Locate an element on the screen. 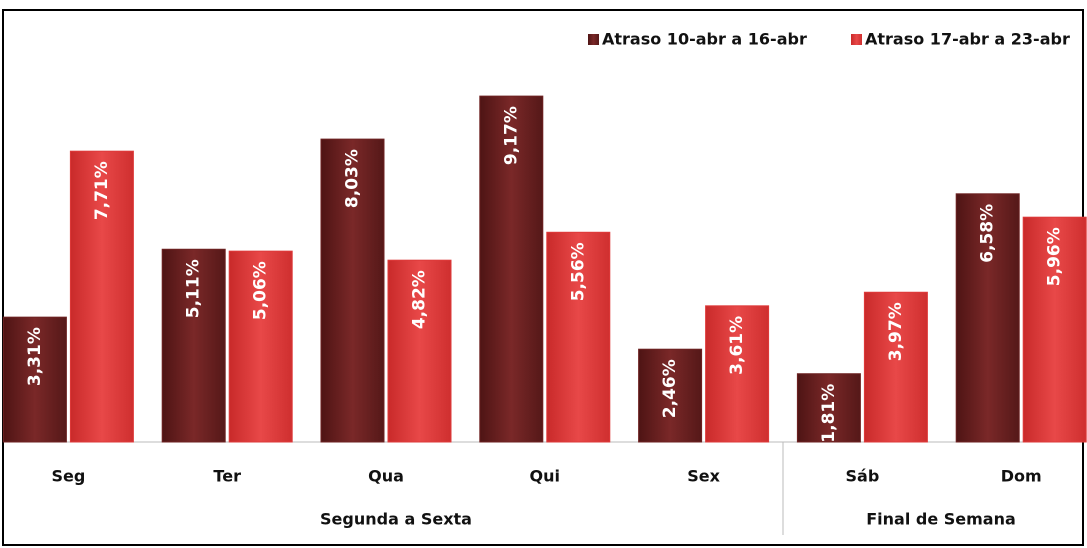 The height and width of the screenshot is (548, 1087). group-label: Final de Semana is located at coordinates (941, 519).